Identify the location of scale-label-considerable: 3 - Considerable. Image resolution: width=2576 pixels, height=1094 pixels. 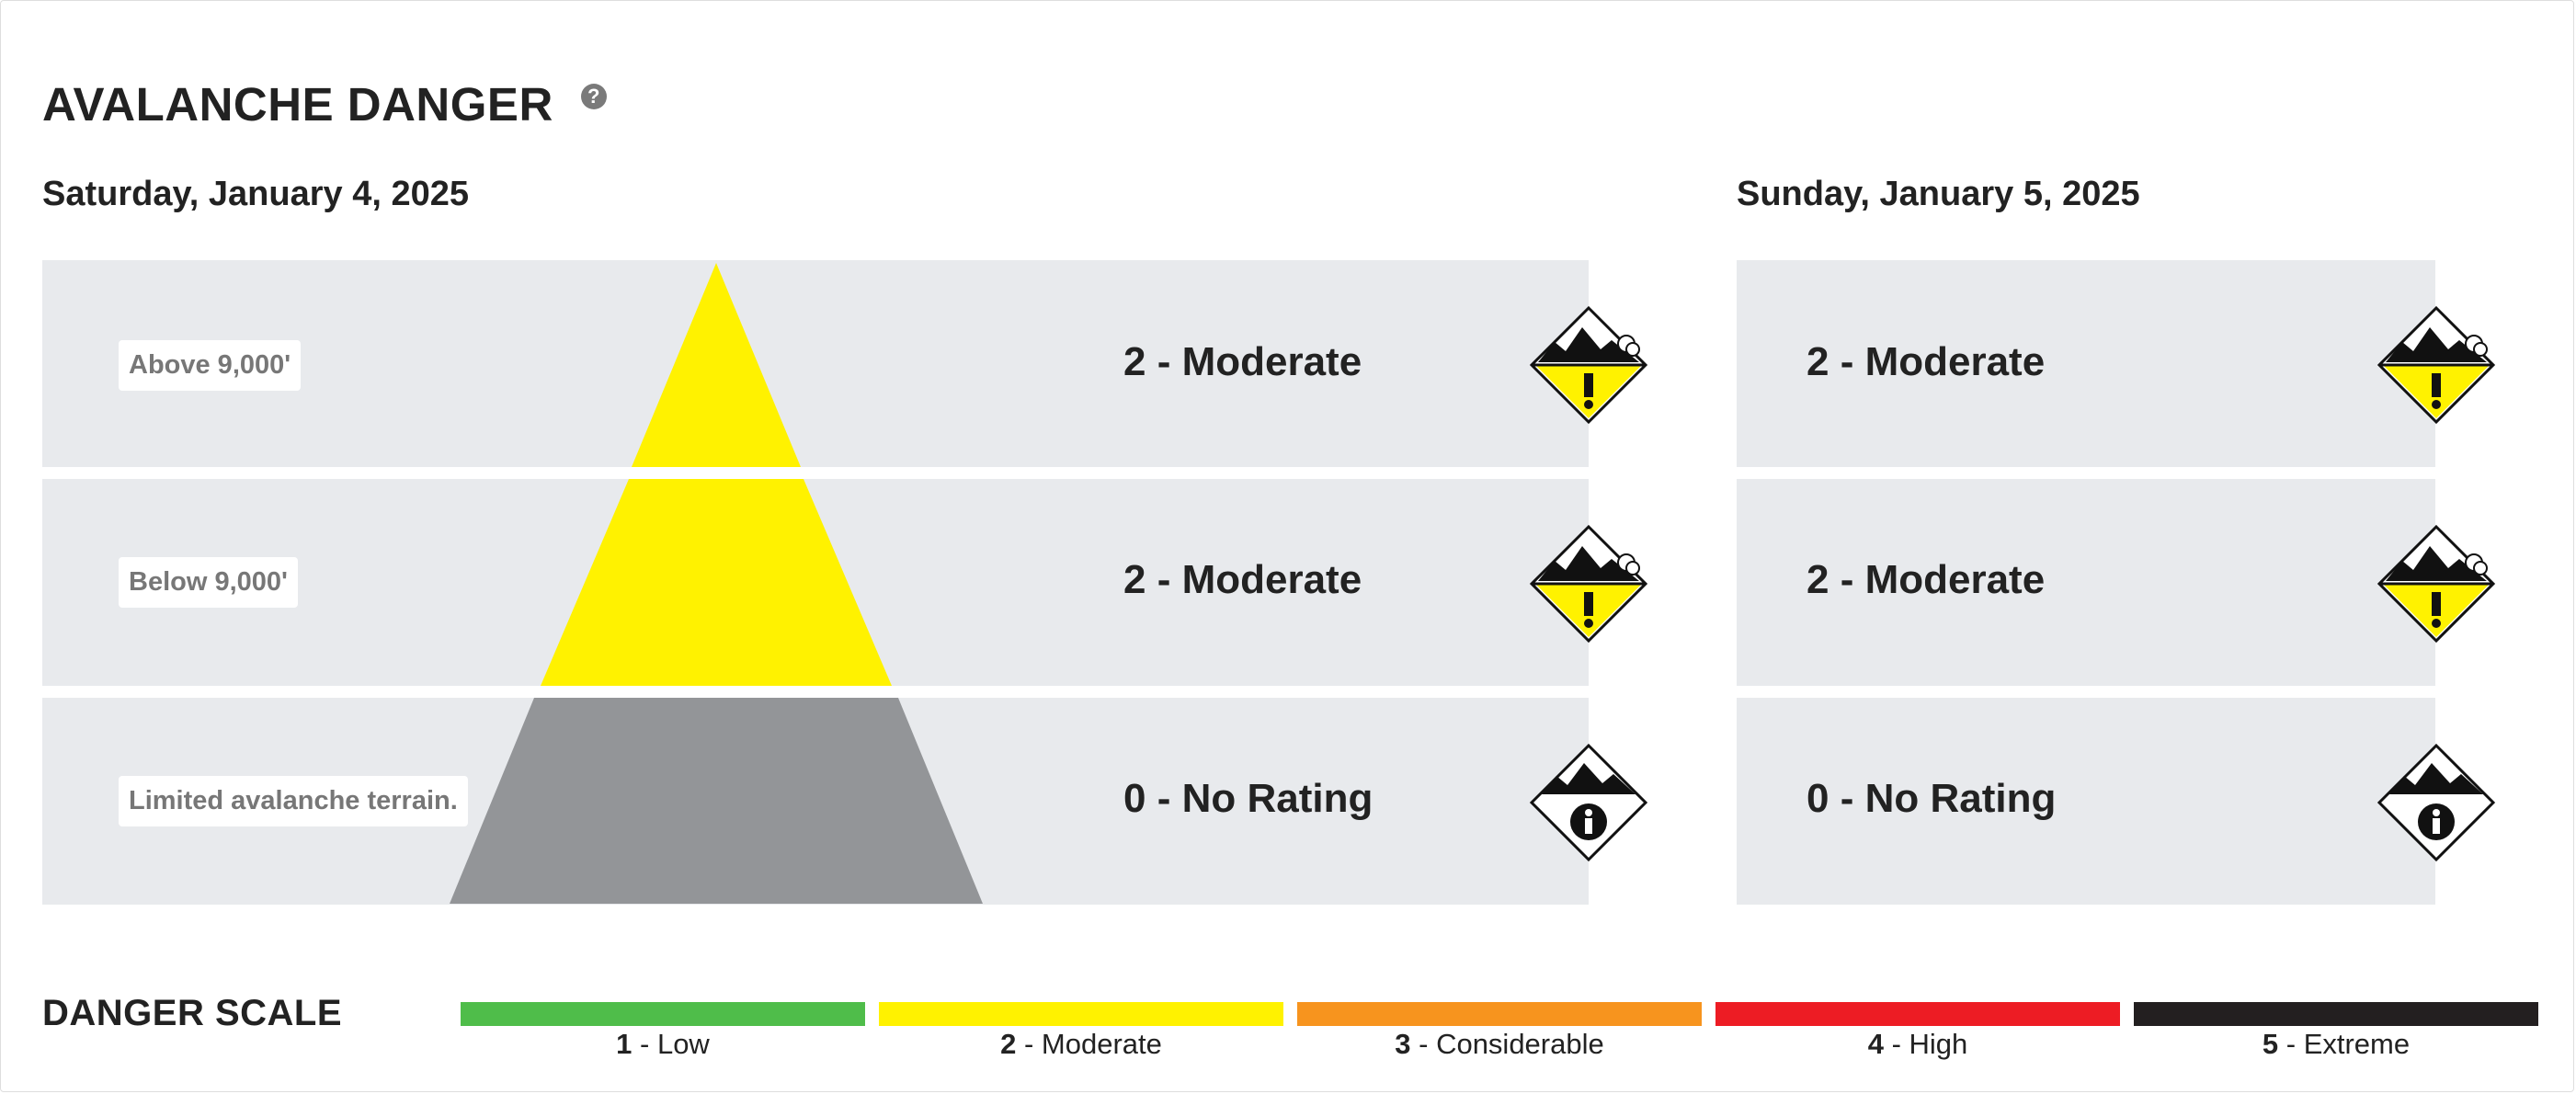
(1499, 1044).